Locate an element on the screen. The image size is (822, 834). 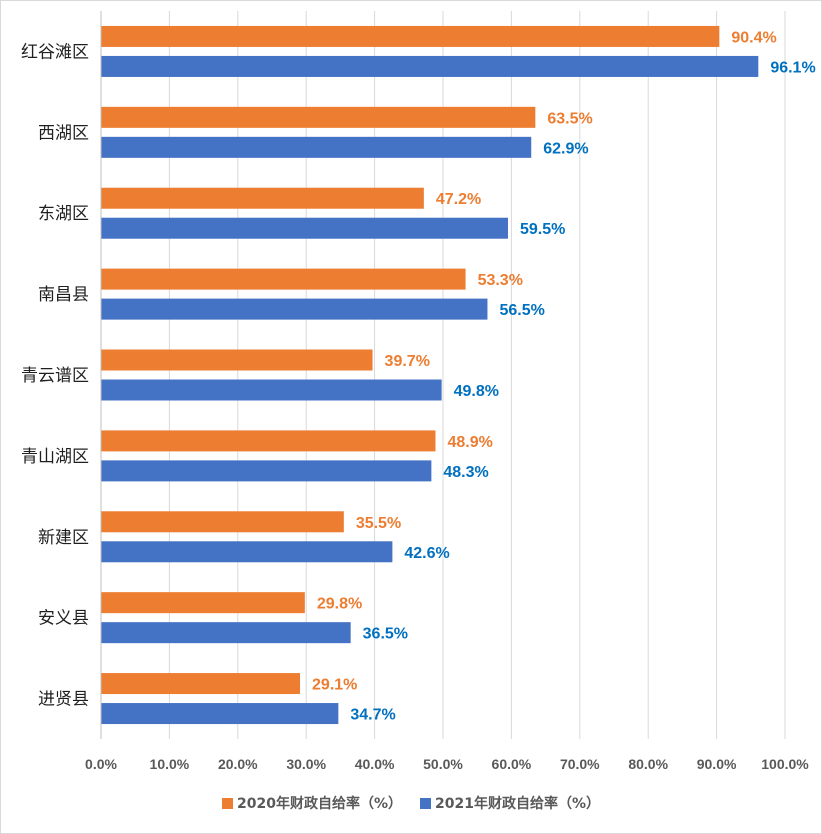
category-label-3: 南昌县 is located at coordinates (63, 295).